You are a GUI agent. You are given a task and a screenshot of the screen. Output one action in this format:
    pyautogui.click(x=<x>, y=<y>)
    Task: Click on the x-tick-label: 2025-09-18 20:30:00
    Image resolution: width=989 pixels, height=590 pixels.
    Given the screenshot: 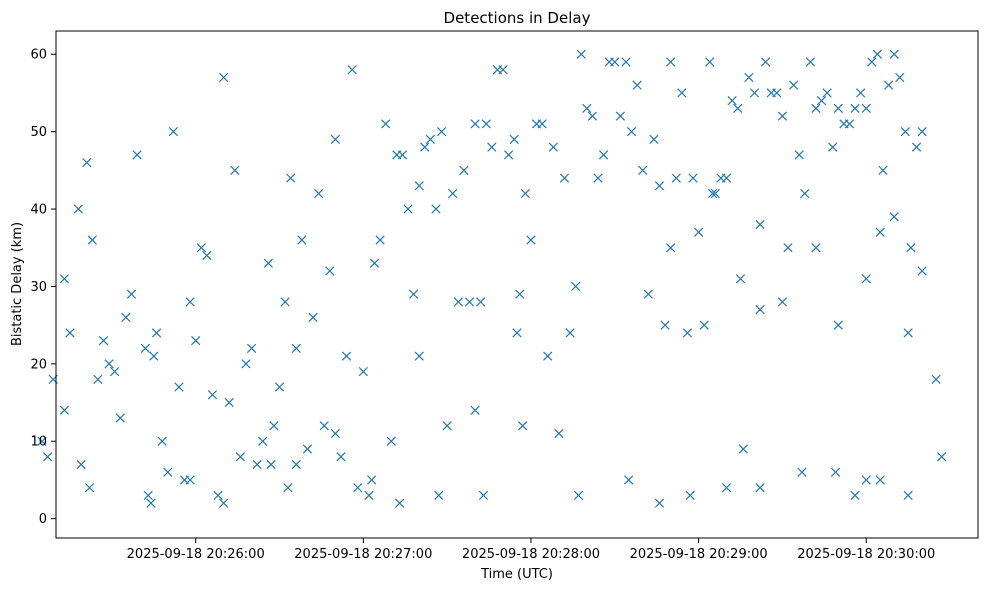 What is the action you would take?
    pyautogui.click(x=866, y=554)
    